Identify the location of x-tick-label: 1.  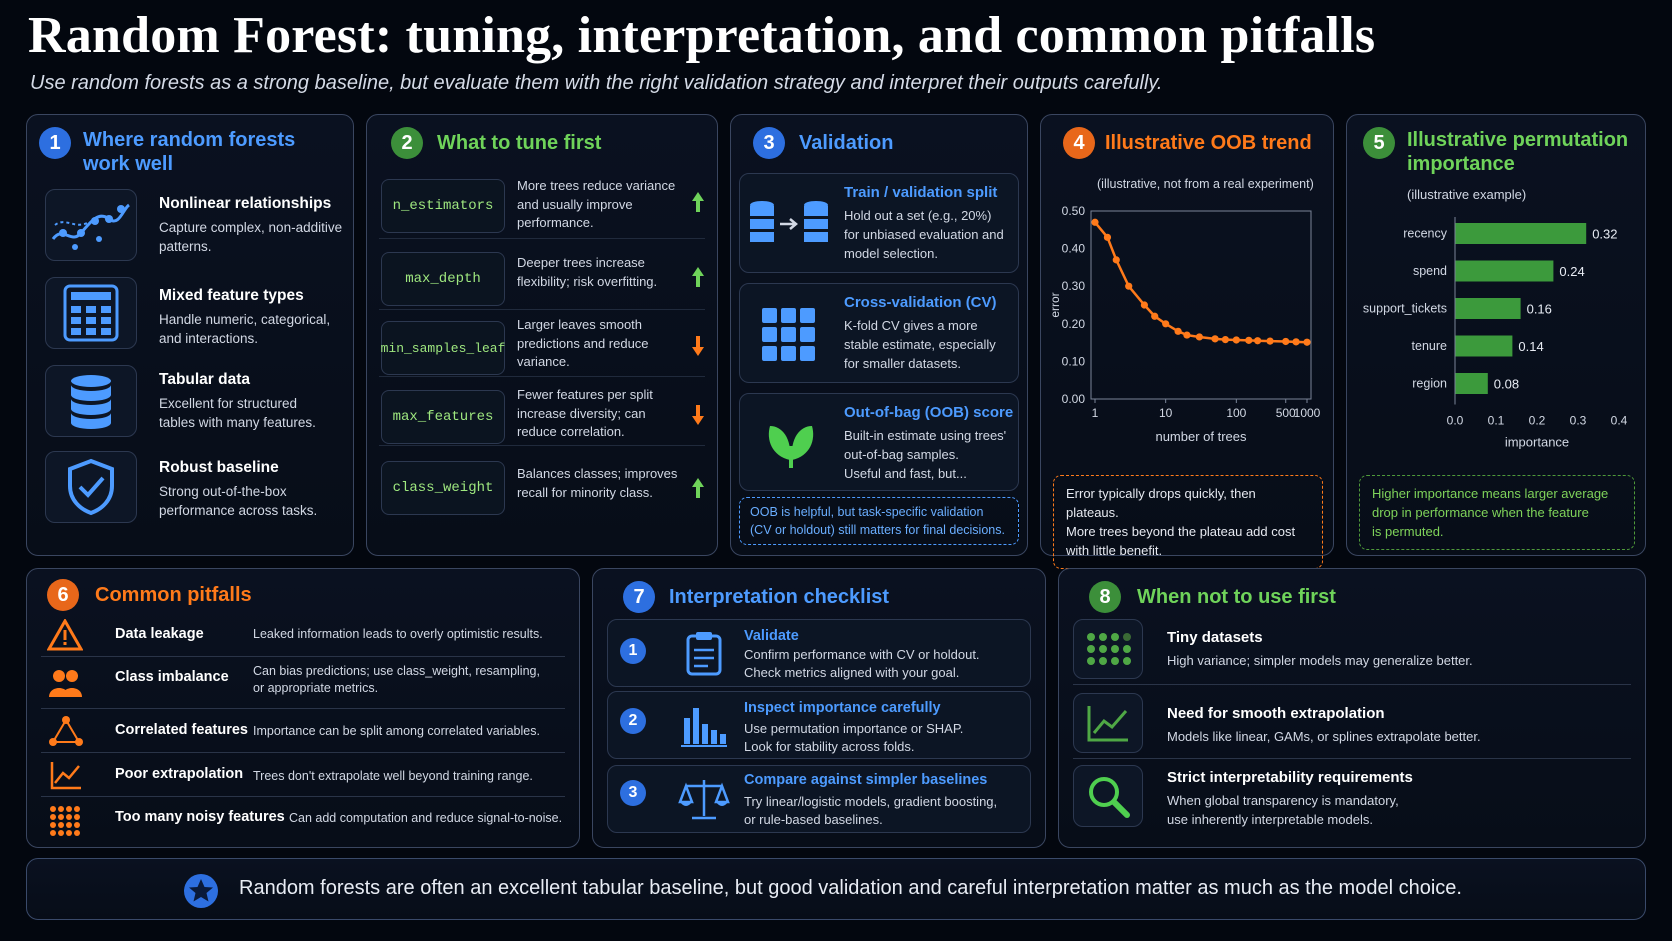
(1095, 413).